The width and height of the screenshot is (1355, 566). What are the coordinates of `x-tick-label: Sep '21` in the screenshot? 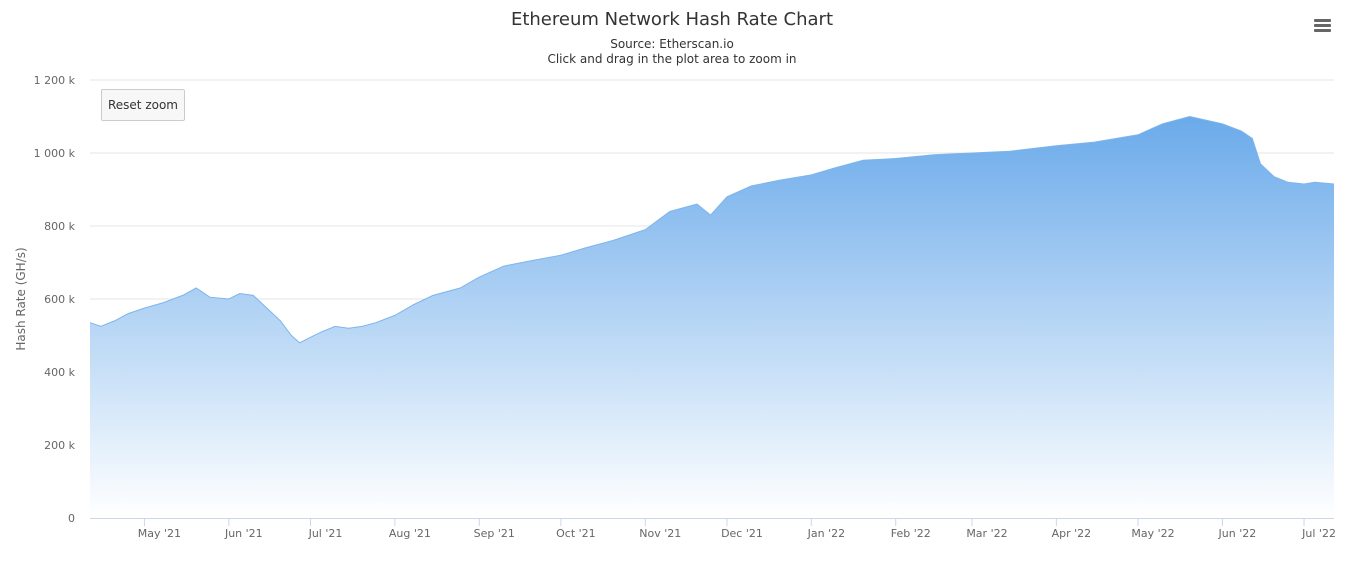 It's located at (494, 533).